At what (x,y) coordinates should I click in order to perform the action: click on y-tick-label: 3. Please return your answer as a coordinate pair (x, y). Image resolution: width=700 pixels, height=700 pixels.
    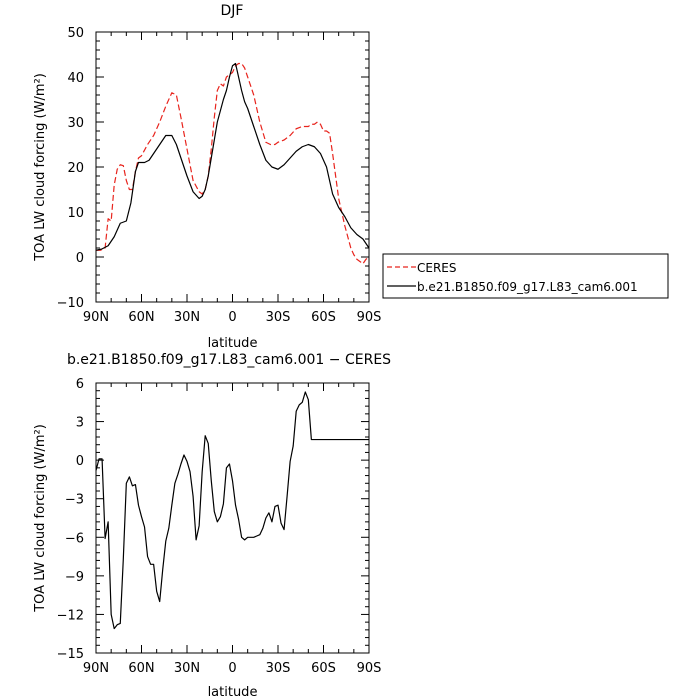
    Looking at the image, I should click on (80, 423).